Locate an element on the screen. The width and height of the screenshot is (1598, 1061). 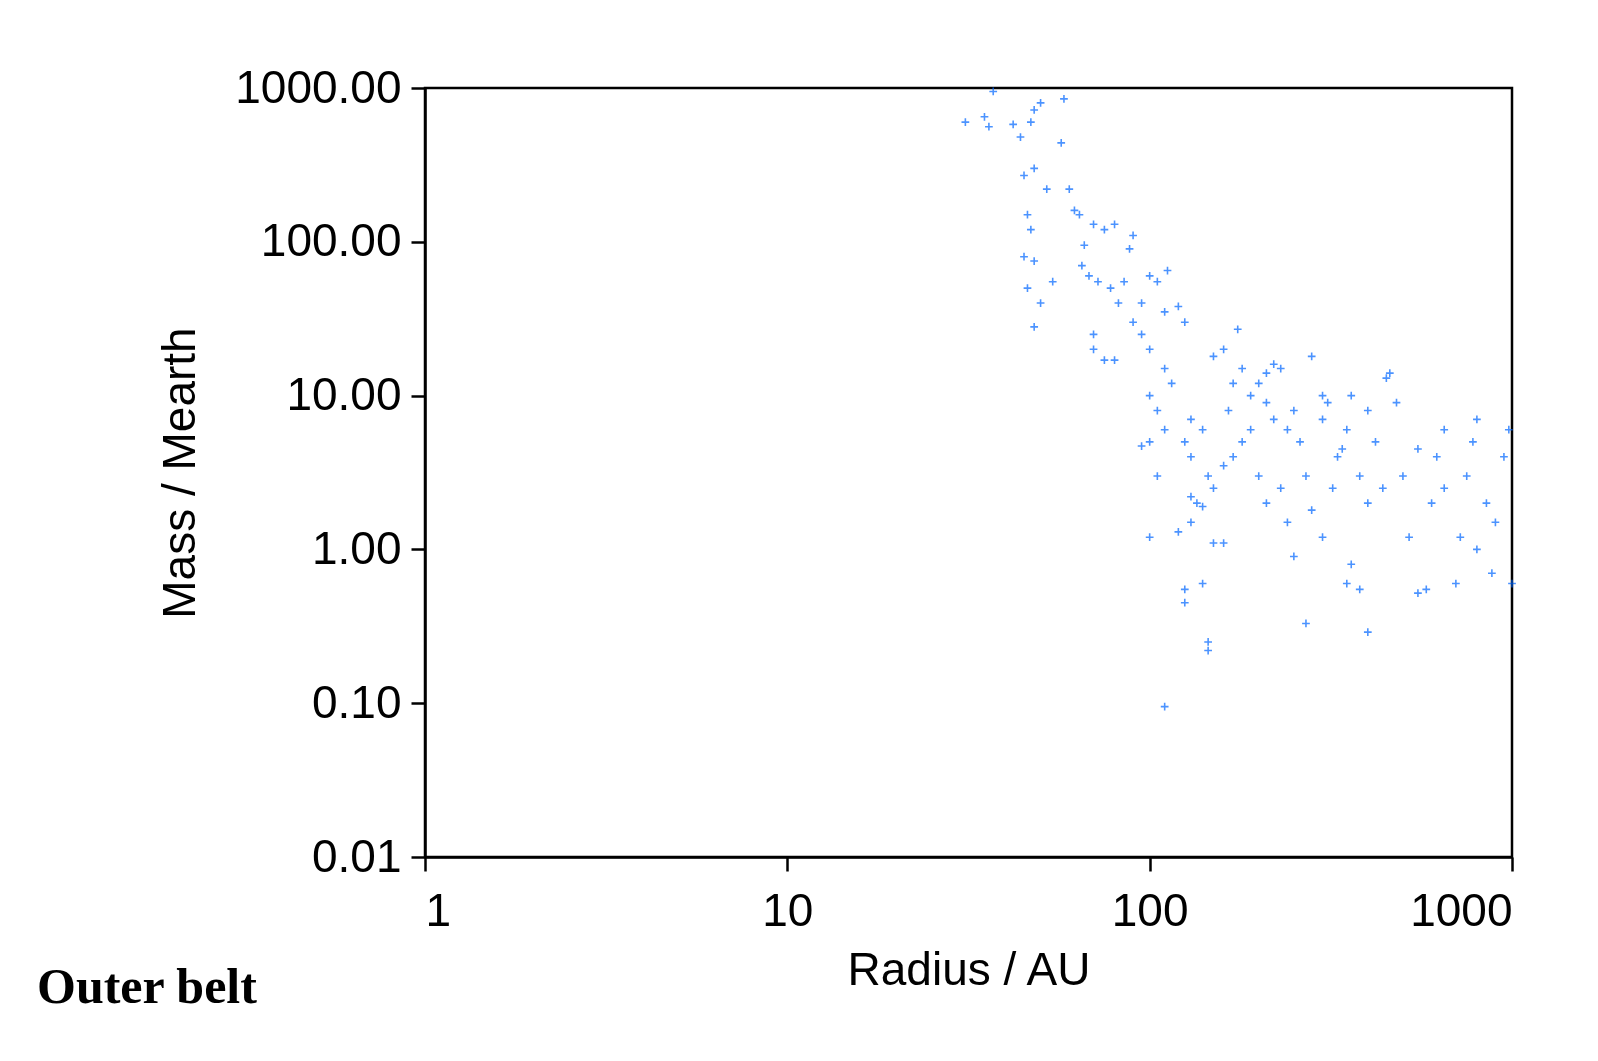
y-tick-label: 0.01 is located at coordinates (356, 855).